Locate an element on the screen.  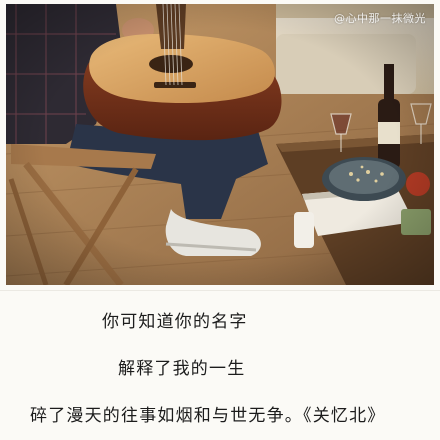
poem-line: 碎了漫天的往事如烟和与世无争。《关忆北》 is located at coordinates (208, 416).